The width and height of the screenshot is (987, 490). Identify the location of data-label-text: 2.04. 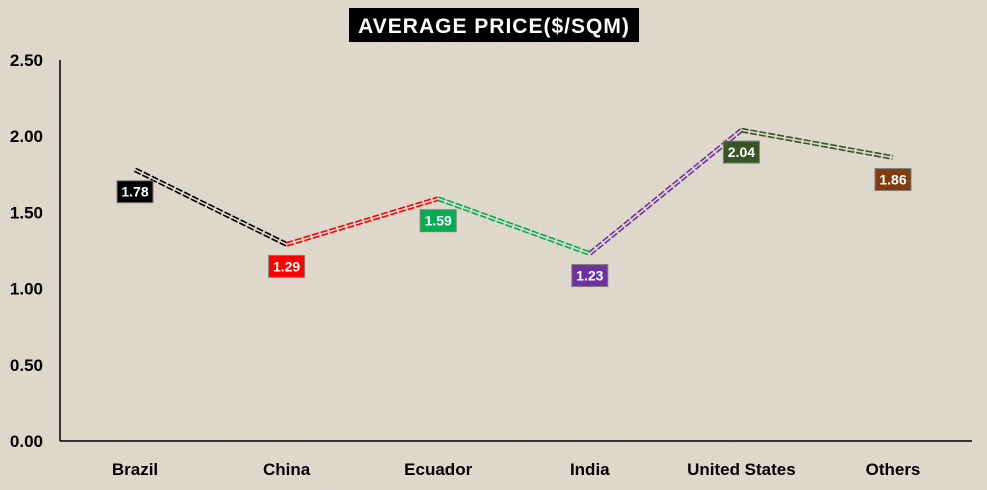
(741, 152).